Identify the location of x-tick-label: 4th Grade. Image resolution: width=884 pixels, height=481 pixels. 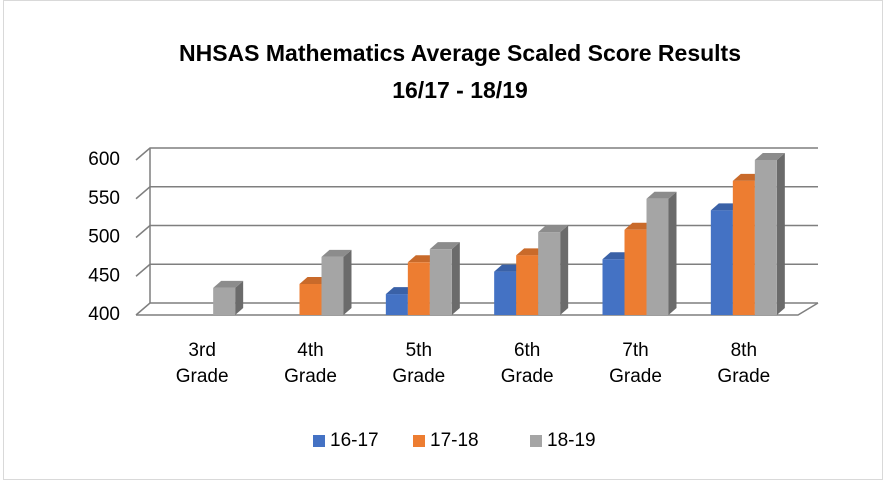
(310, 363).